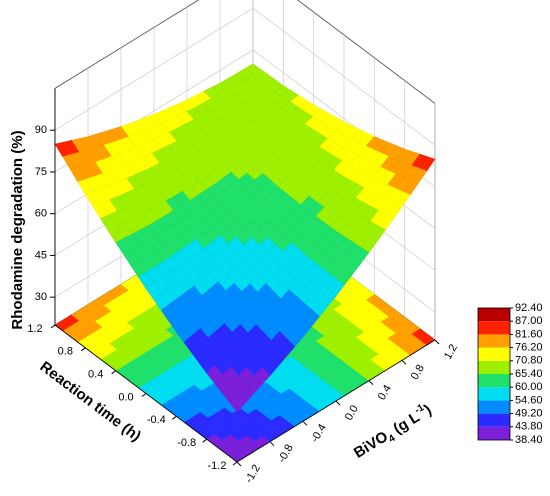 The width and height of the screenshot is (550, 496). Describe the element at coordinates (529, 374) in the screenshot. I see `colorbar-label: 65.40` at that location.